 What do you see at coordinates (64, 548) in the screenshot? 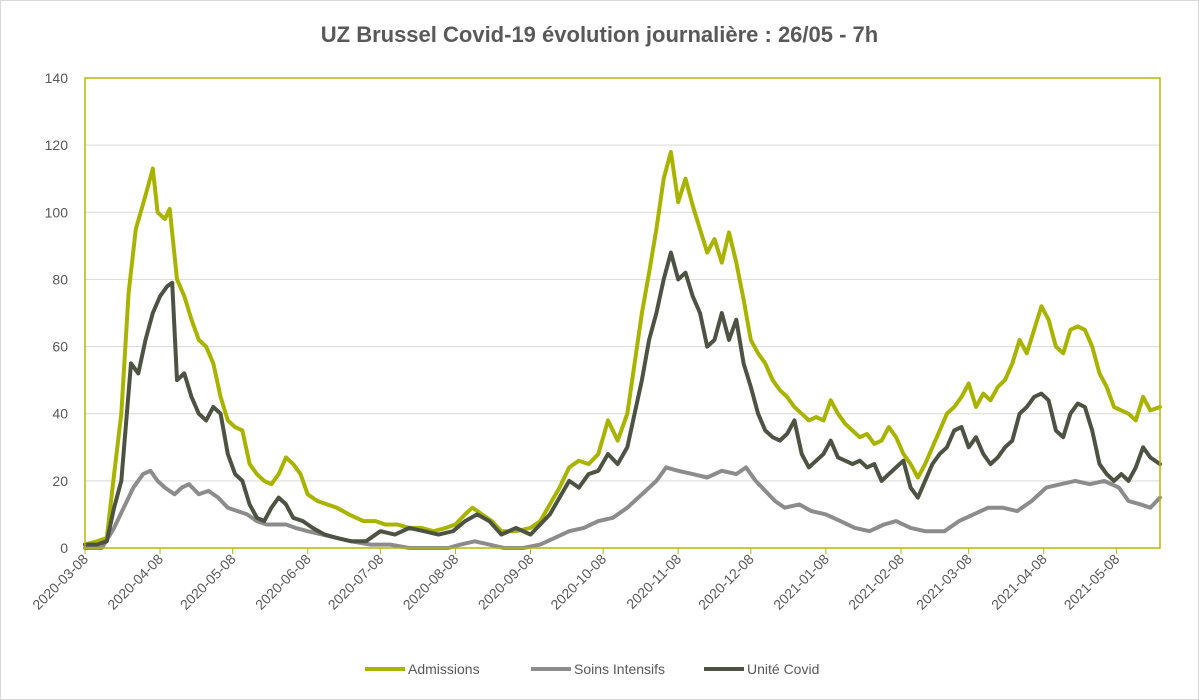
I see `y-tick-label: 0` at bounding box center [64, 548].